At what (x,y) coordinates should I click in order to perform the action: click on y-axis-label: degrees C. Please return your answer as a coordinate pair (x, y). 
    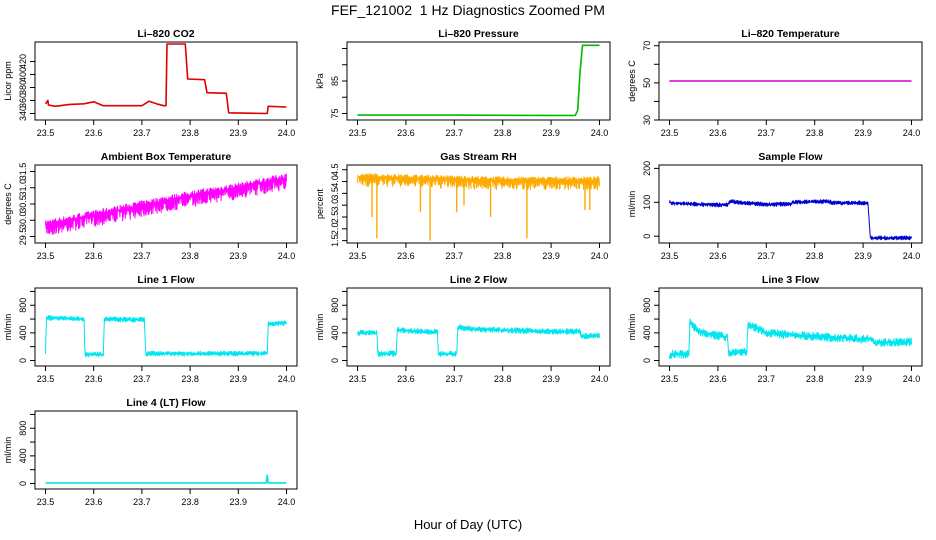
    Looking at the image, I should click on (632, 81).